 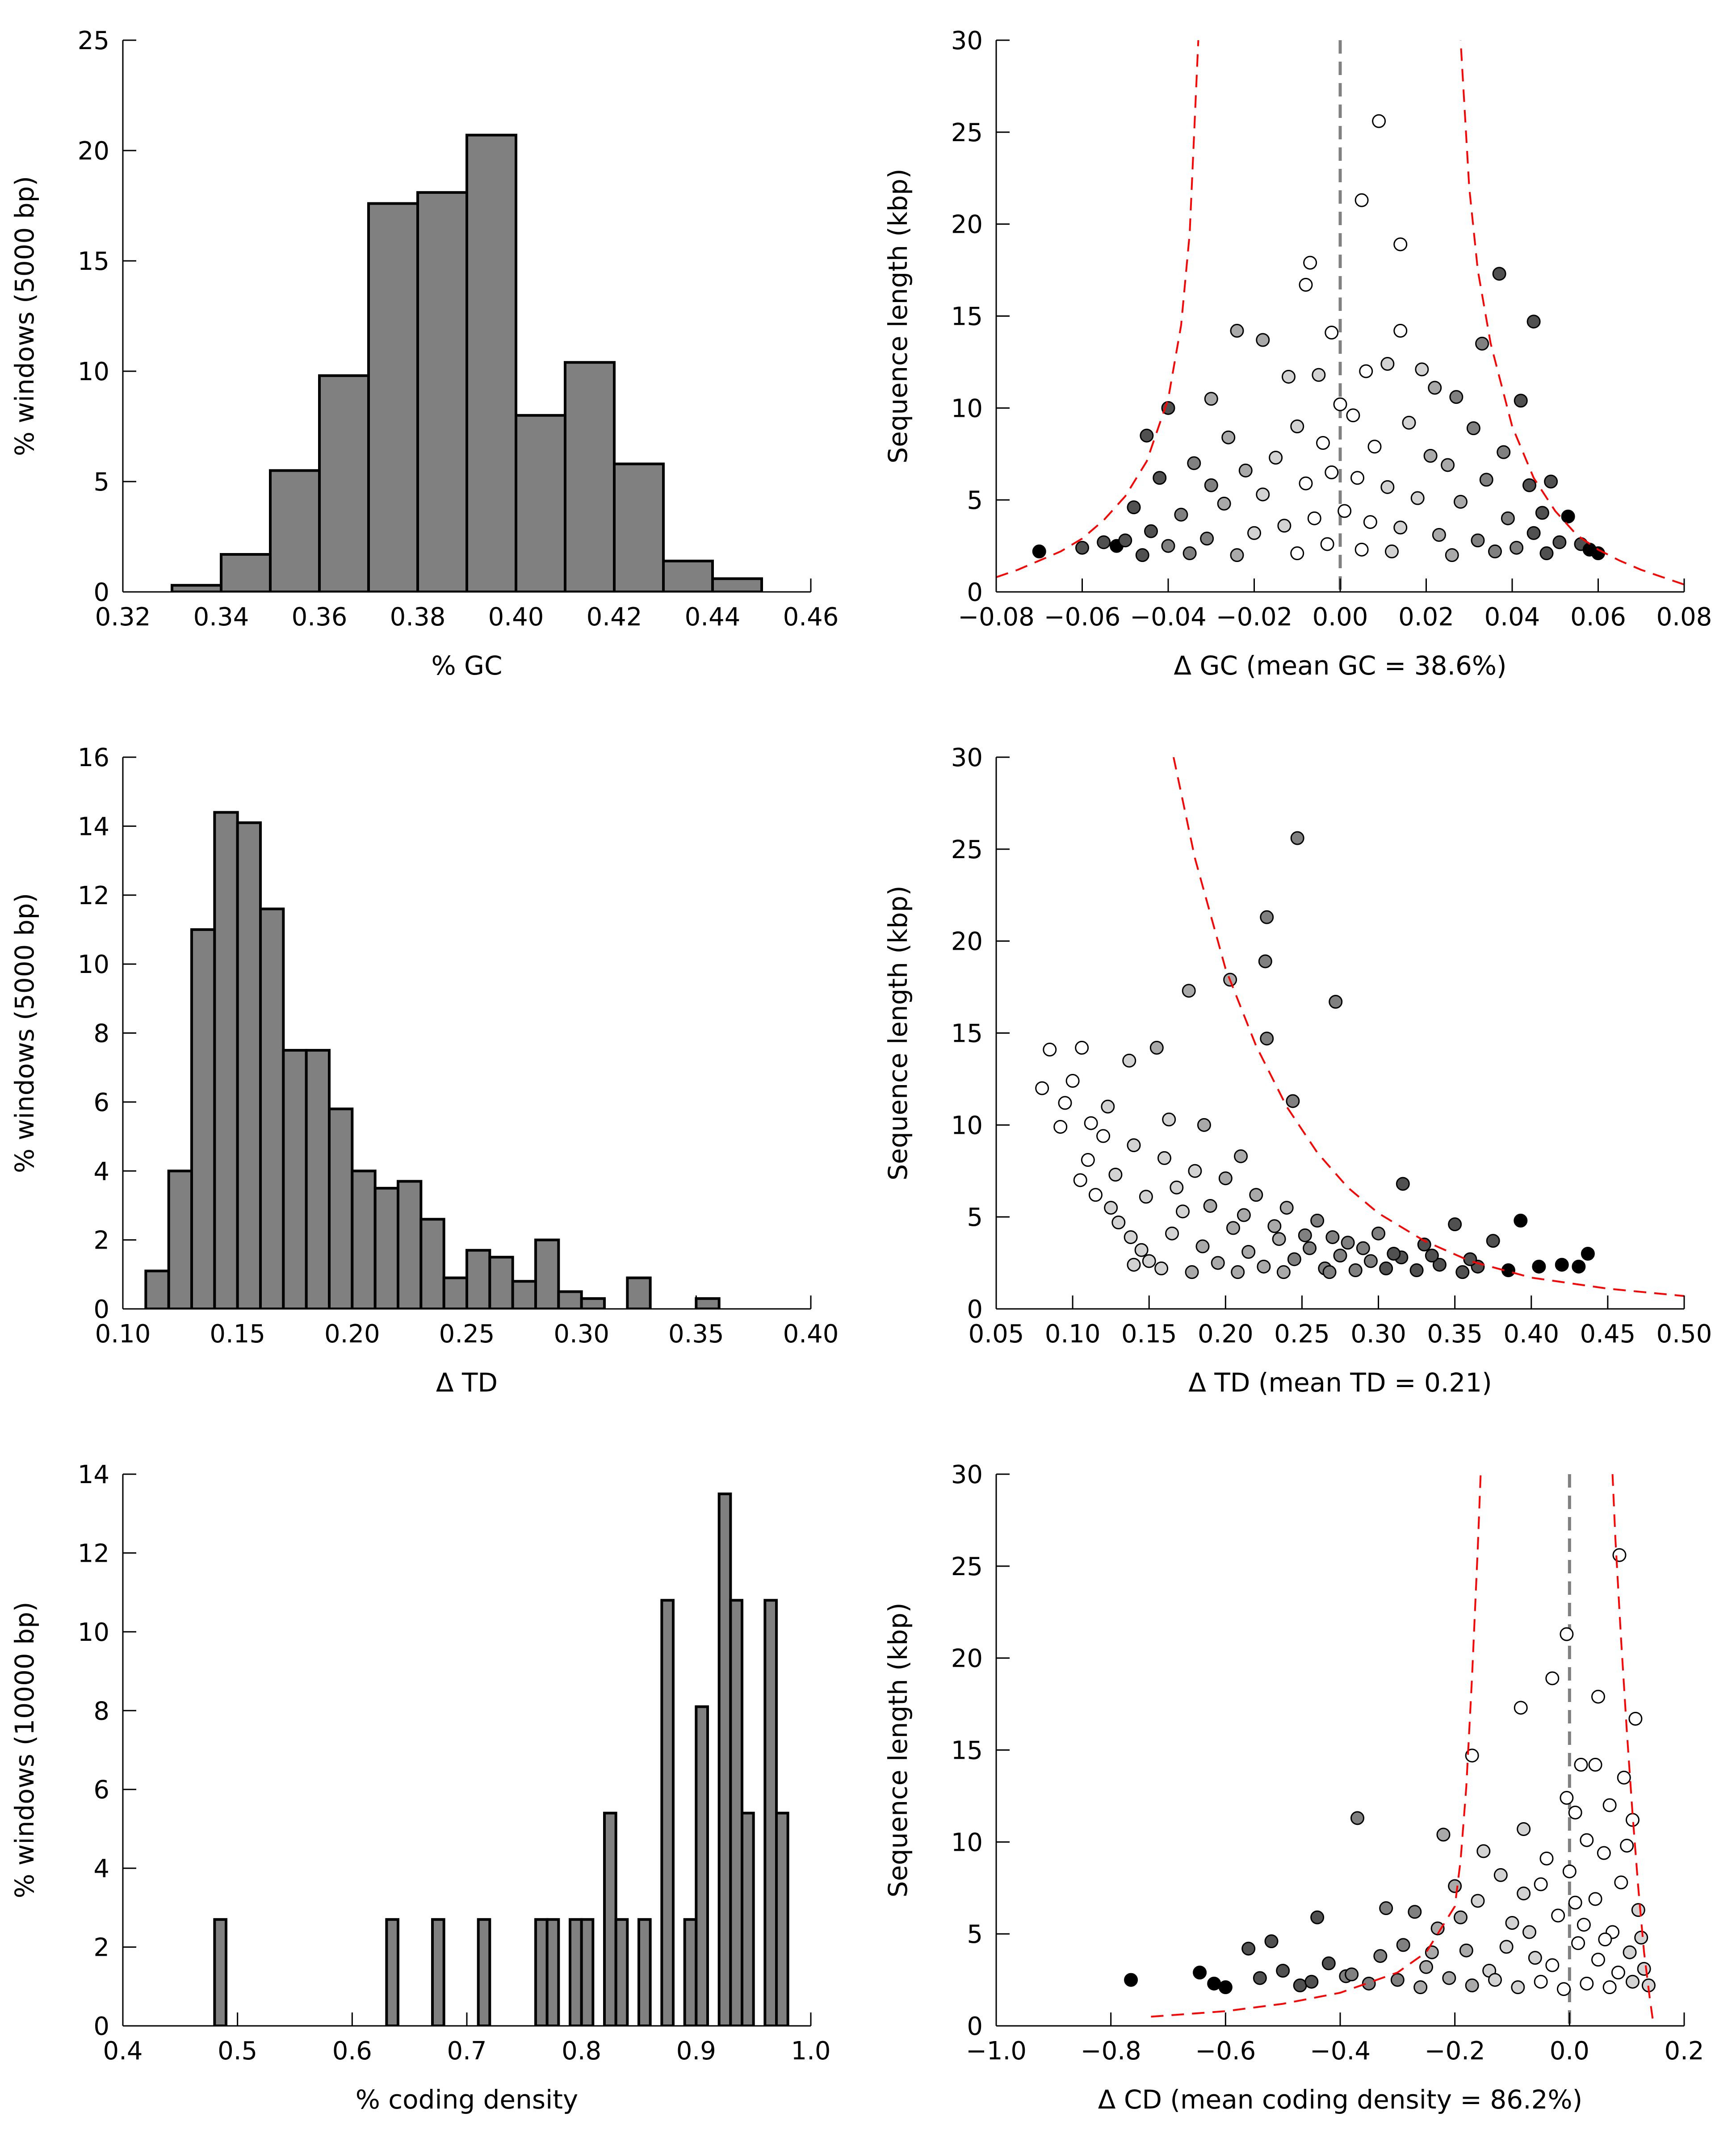 What do you see at coordinates (1531, 1335) in the screenshot?
I see `x-tick-label: 0.40` at bounding box center [1531, 1335].